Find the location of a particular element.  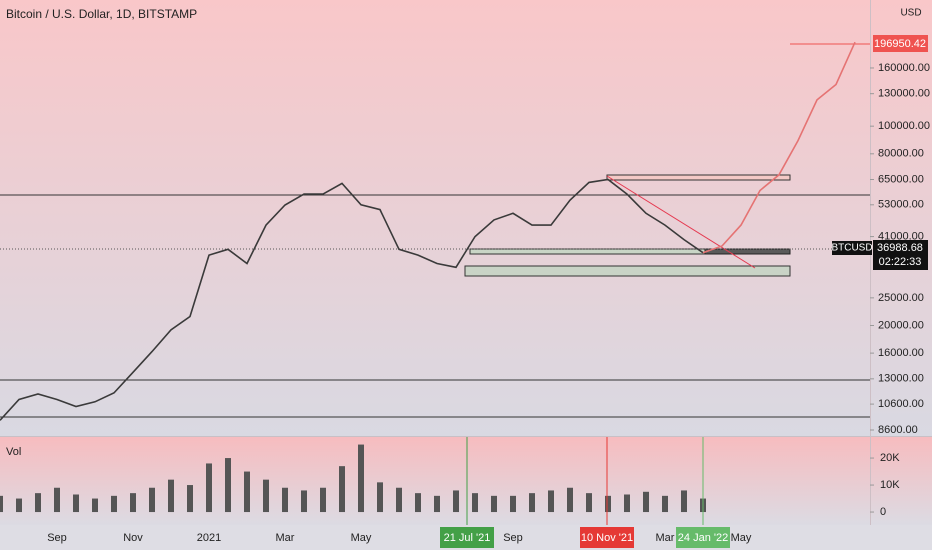

trend-line is located at coordinates (681, 222).